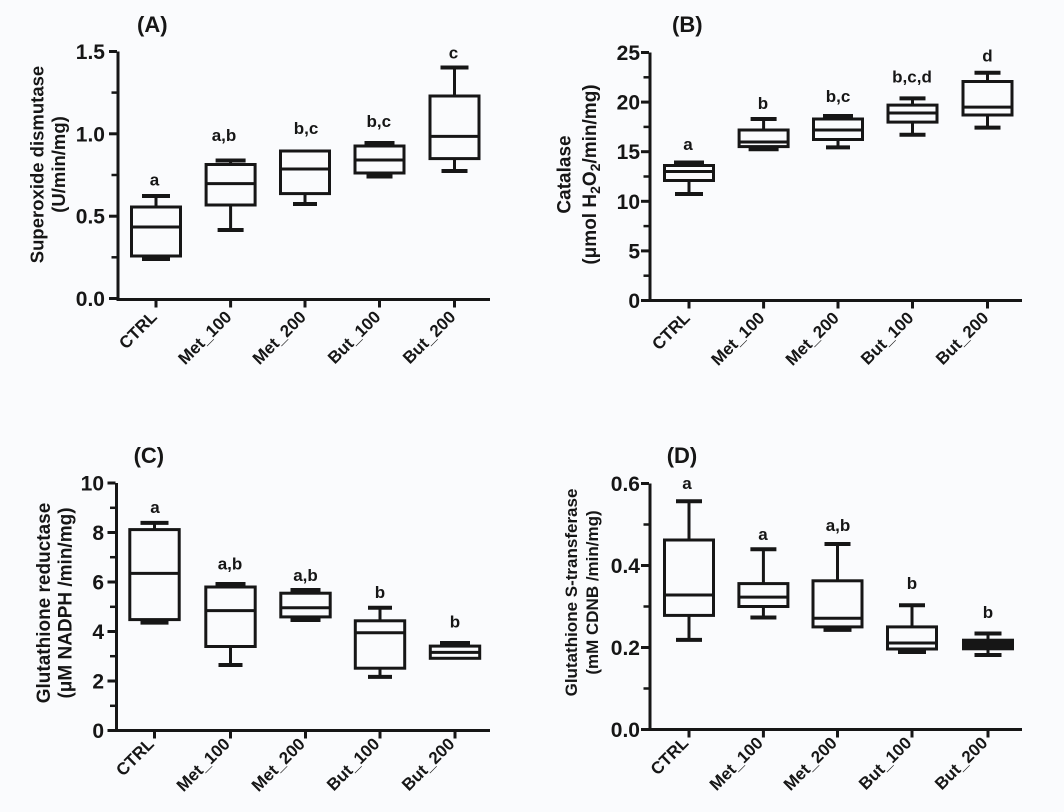 The image size is (1064, 812). Describe the element at coordinates (687, 24) in the screenshot. I see `svg-text: (B)` at that location.